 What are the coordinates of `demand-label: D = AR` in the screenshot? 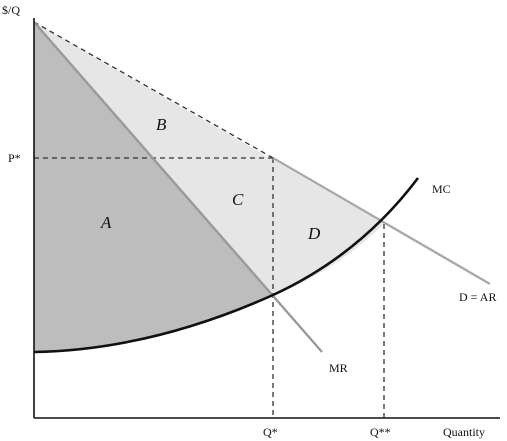 It's located at (477, 297).